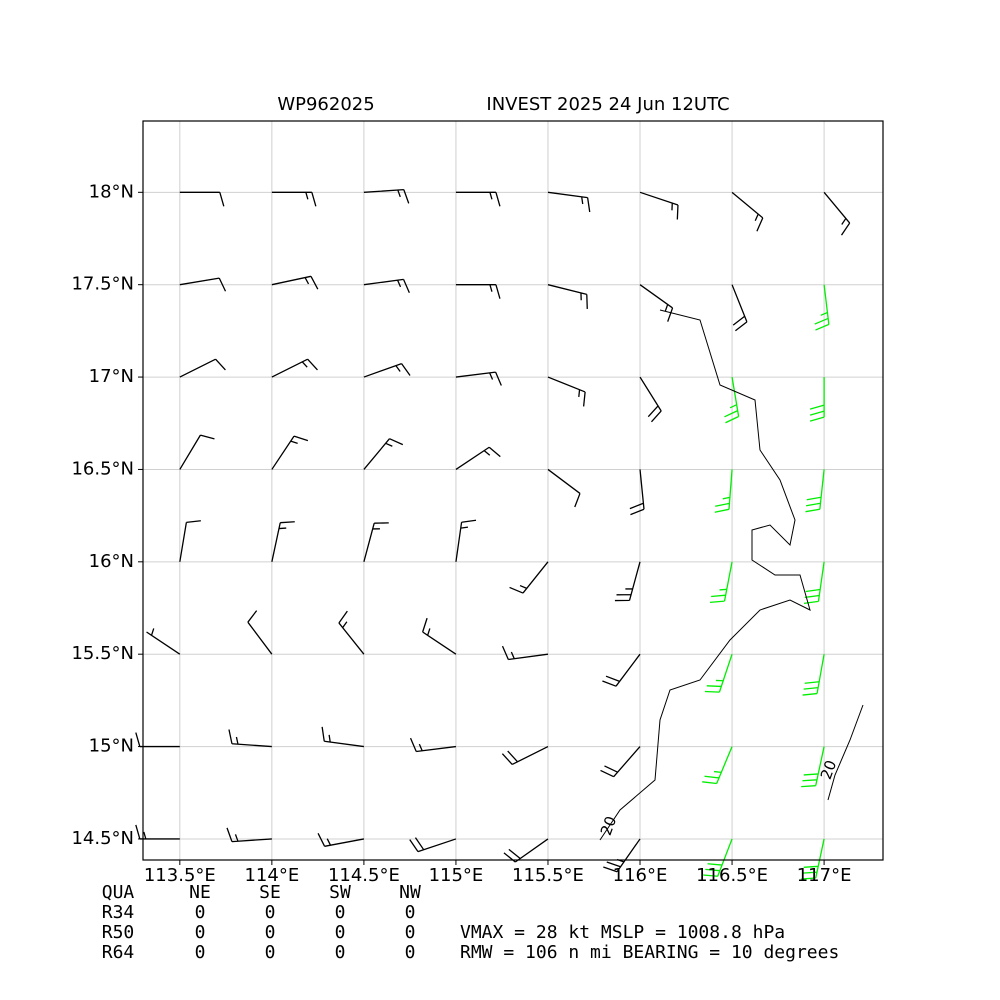 This screenshot has width=1000, height=1000. I want to click on summary-line: RMW = 106 n mi BEARING = 10 degrees, so click(649, 952).